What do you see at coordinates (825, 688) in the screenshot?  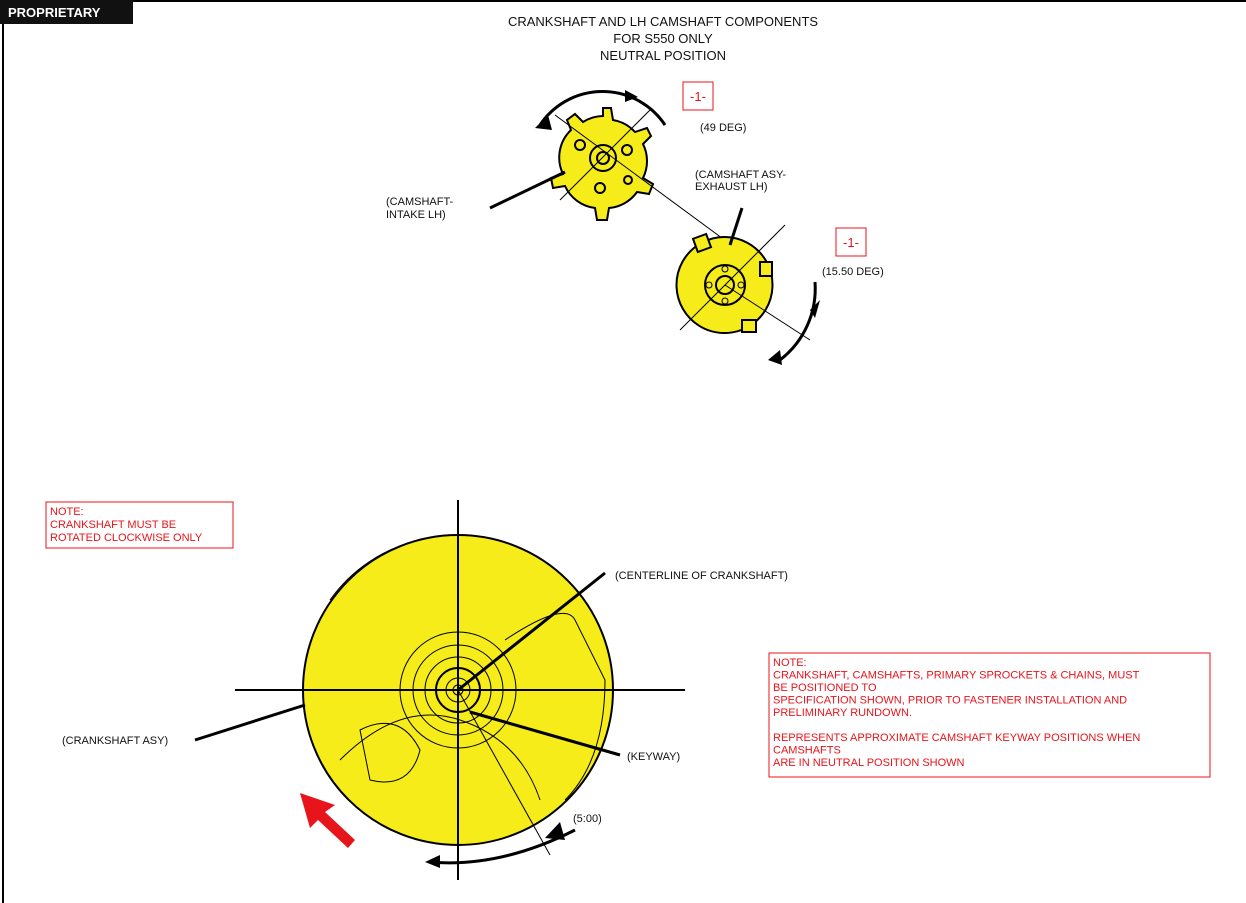 I see `note-line: BE POSITIONED TO` at bounding box center [825, 688].